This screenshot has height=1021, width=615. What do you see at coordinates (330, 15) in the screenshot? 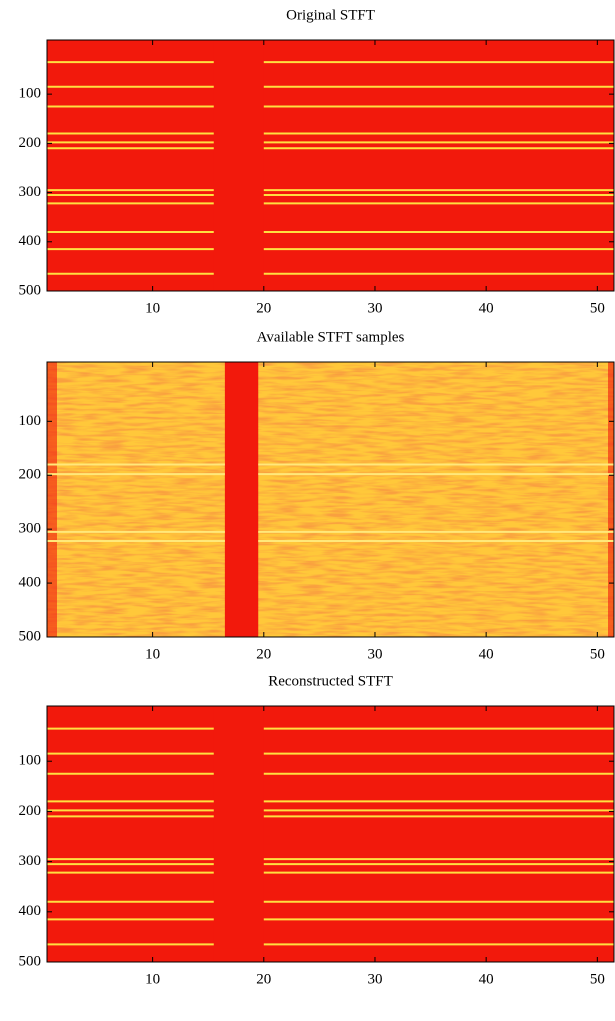
I see `chart-title: Original STFT` at bounding box center [330, 15].